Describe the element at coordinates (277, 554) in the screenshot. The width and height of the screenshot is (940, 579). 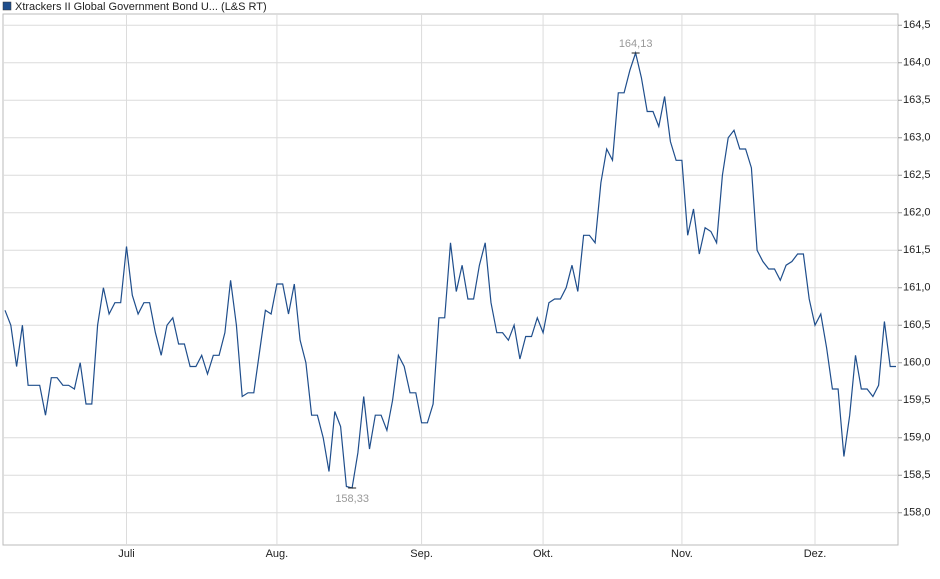
I see `x-tick-label: Aug.` at that location.